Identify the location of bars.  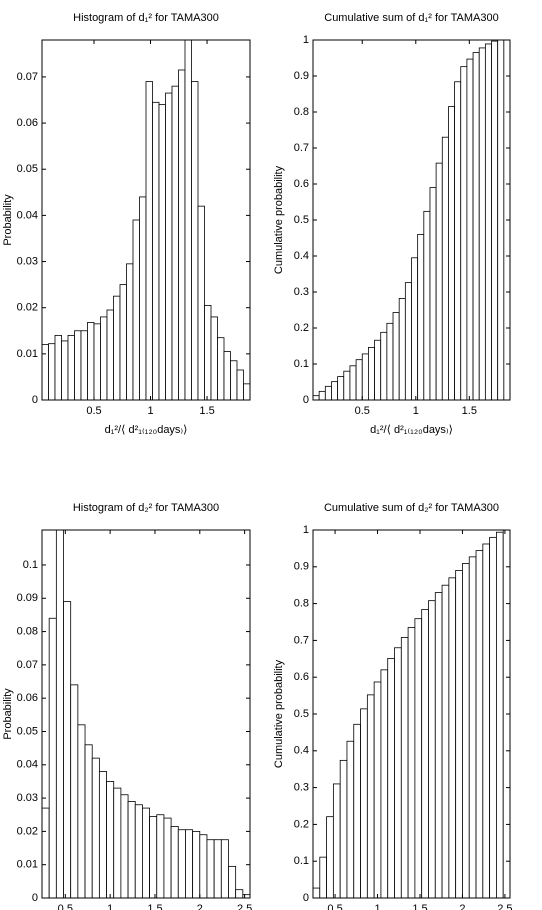
(411, 714).